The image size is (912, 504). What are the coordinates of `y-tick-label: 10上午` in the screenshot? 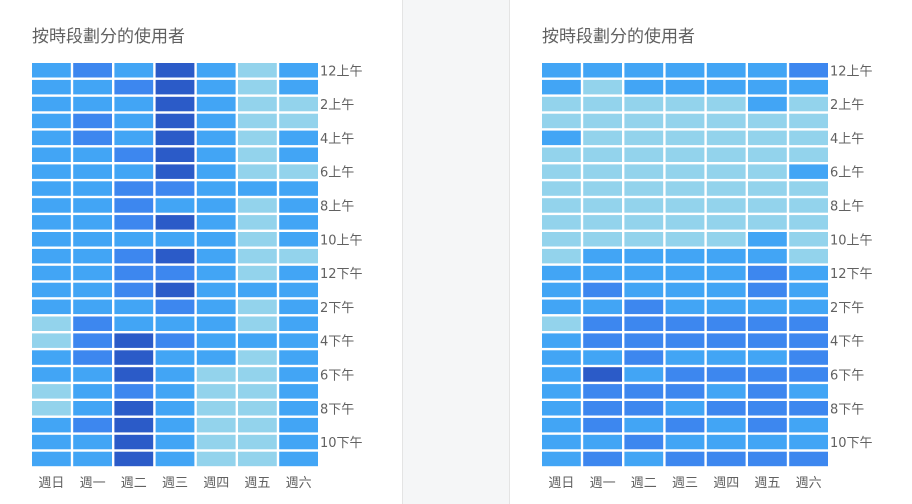 It's located at (341, 240).